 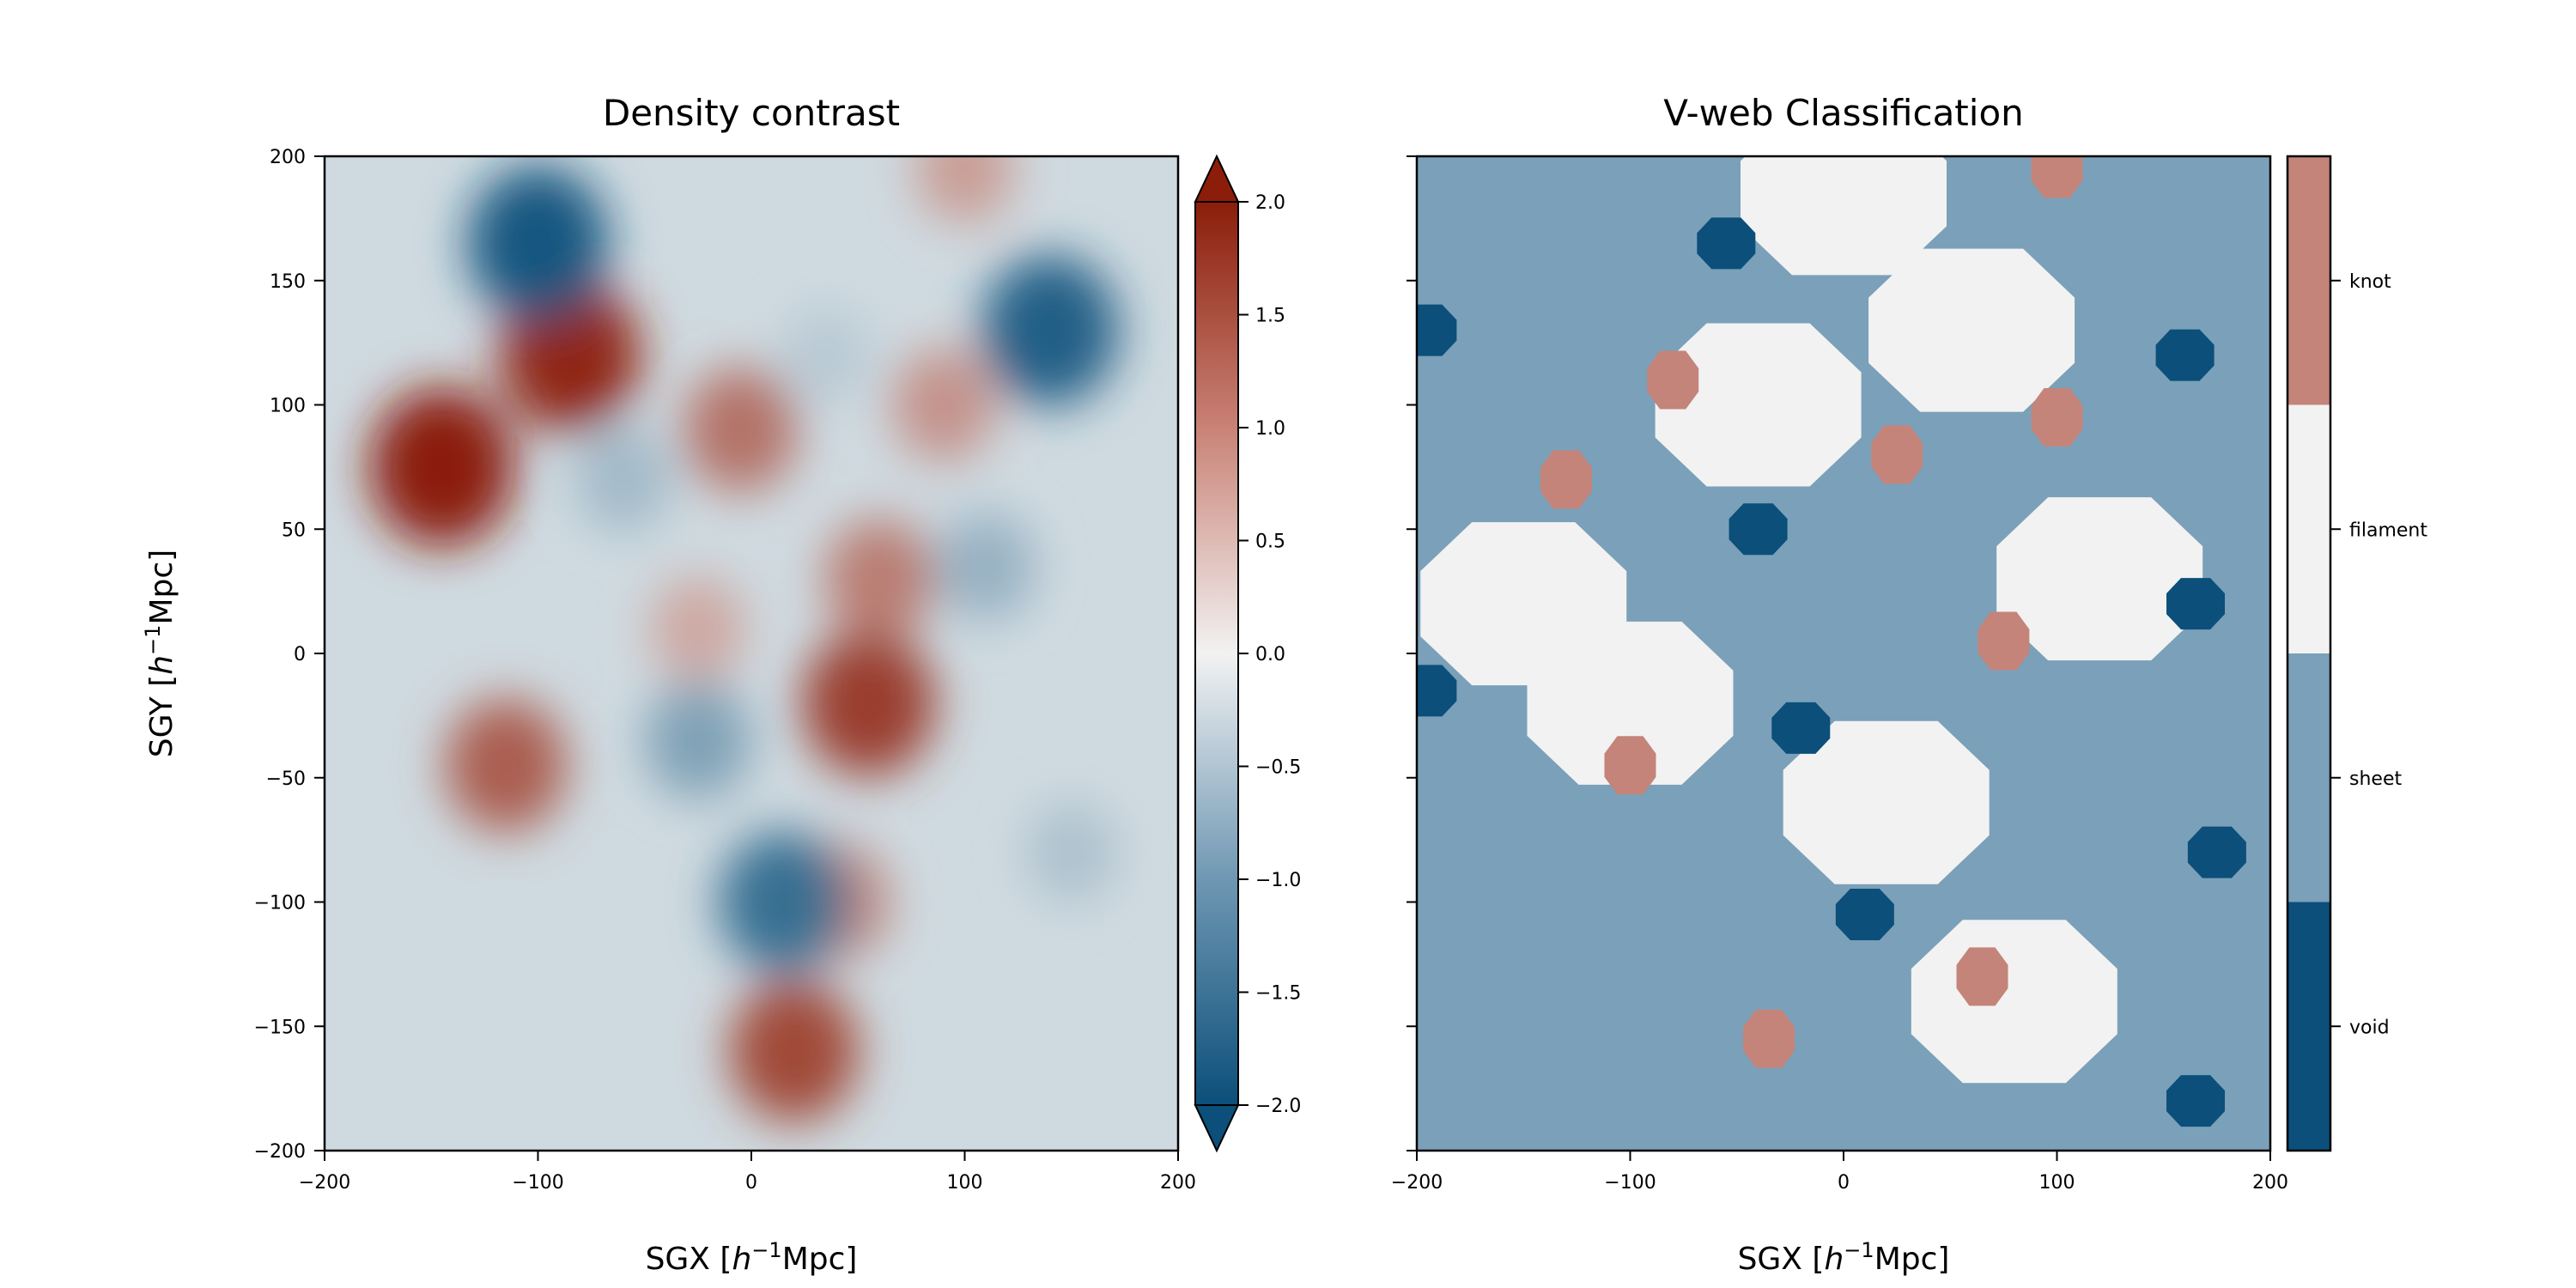 I want to click on density-y-axis: −200 −150 −100 −50 0 50 100 150 200, so click(x=290, y=655).